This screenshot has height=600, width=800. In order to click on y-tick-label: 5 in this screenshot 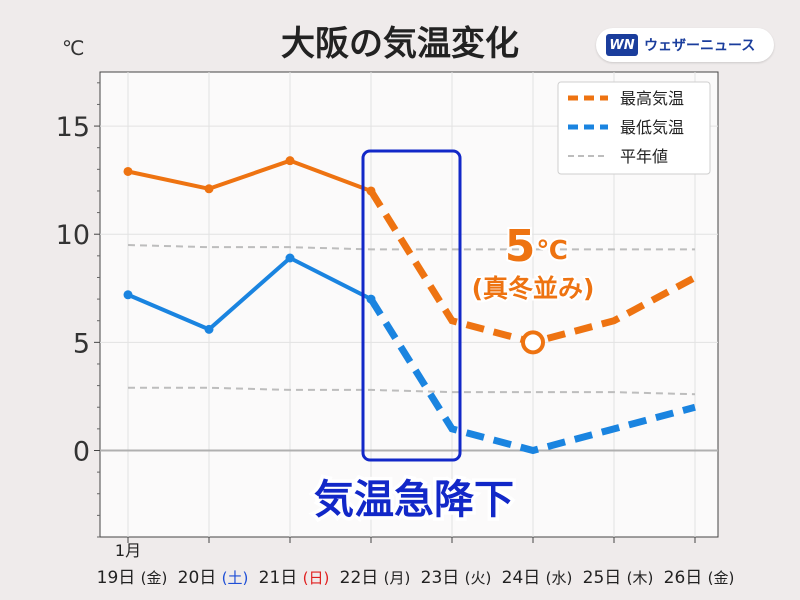, I will do `click(81, 343)`.